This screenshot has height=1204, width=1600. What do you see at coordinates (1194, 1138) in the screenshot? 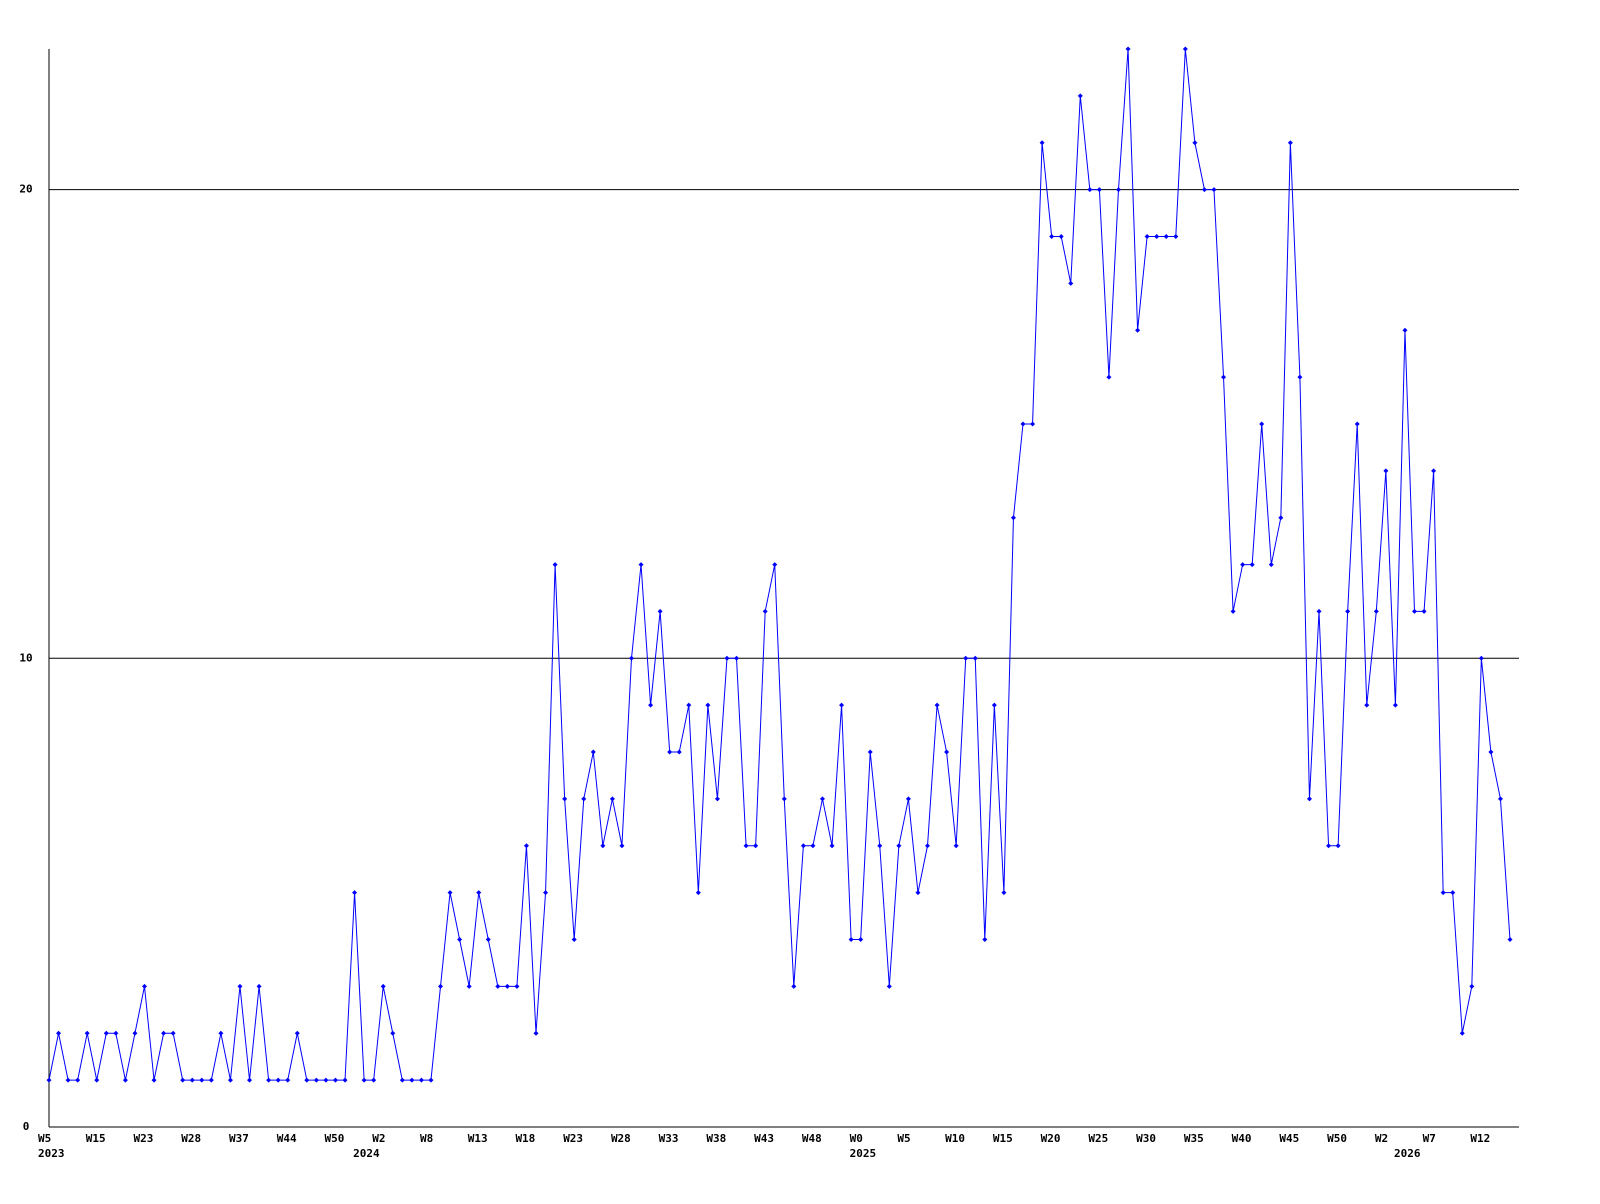
I see `x-tick-label: W35` at bounding box center [1194, 1138].